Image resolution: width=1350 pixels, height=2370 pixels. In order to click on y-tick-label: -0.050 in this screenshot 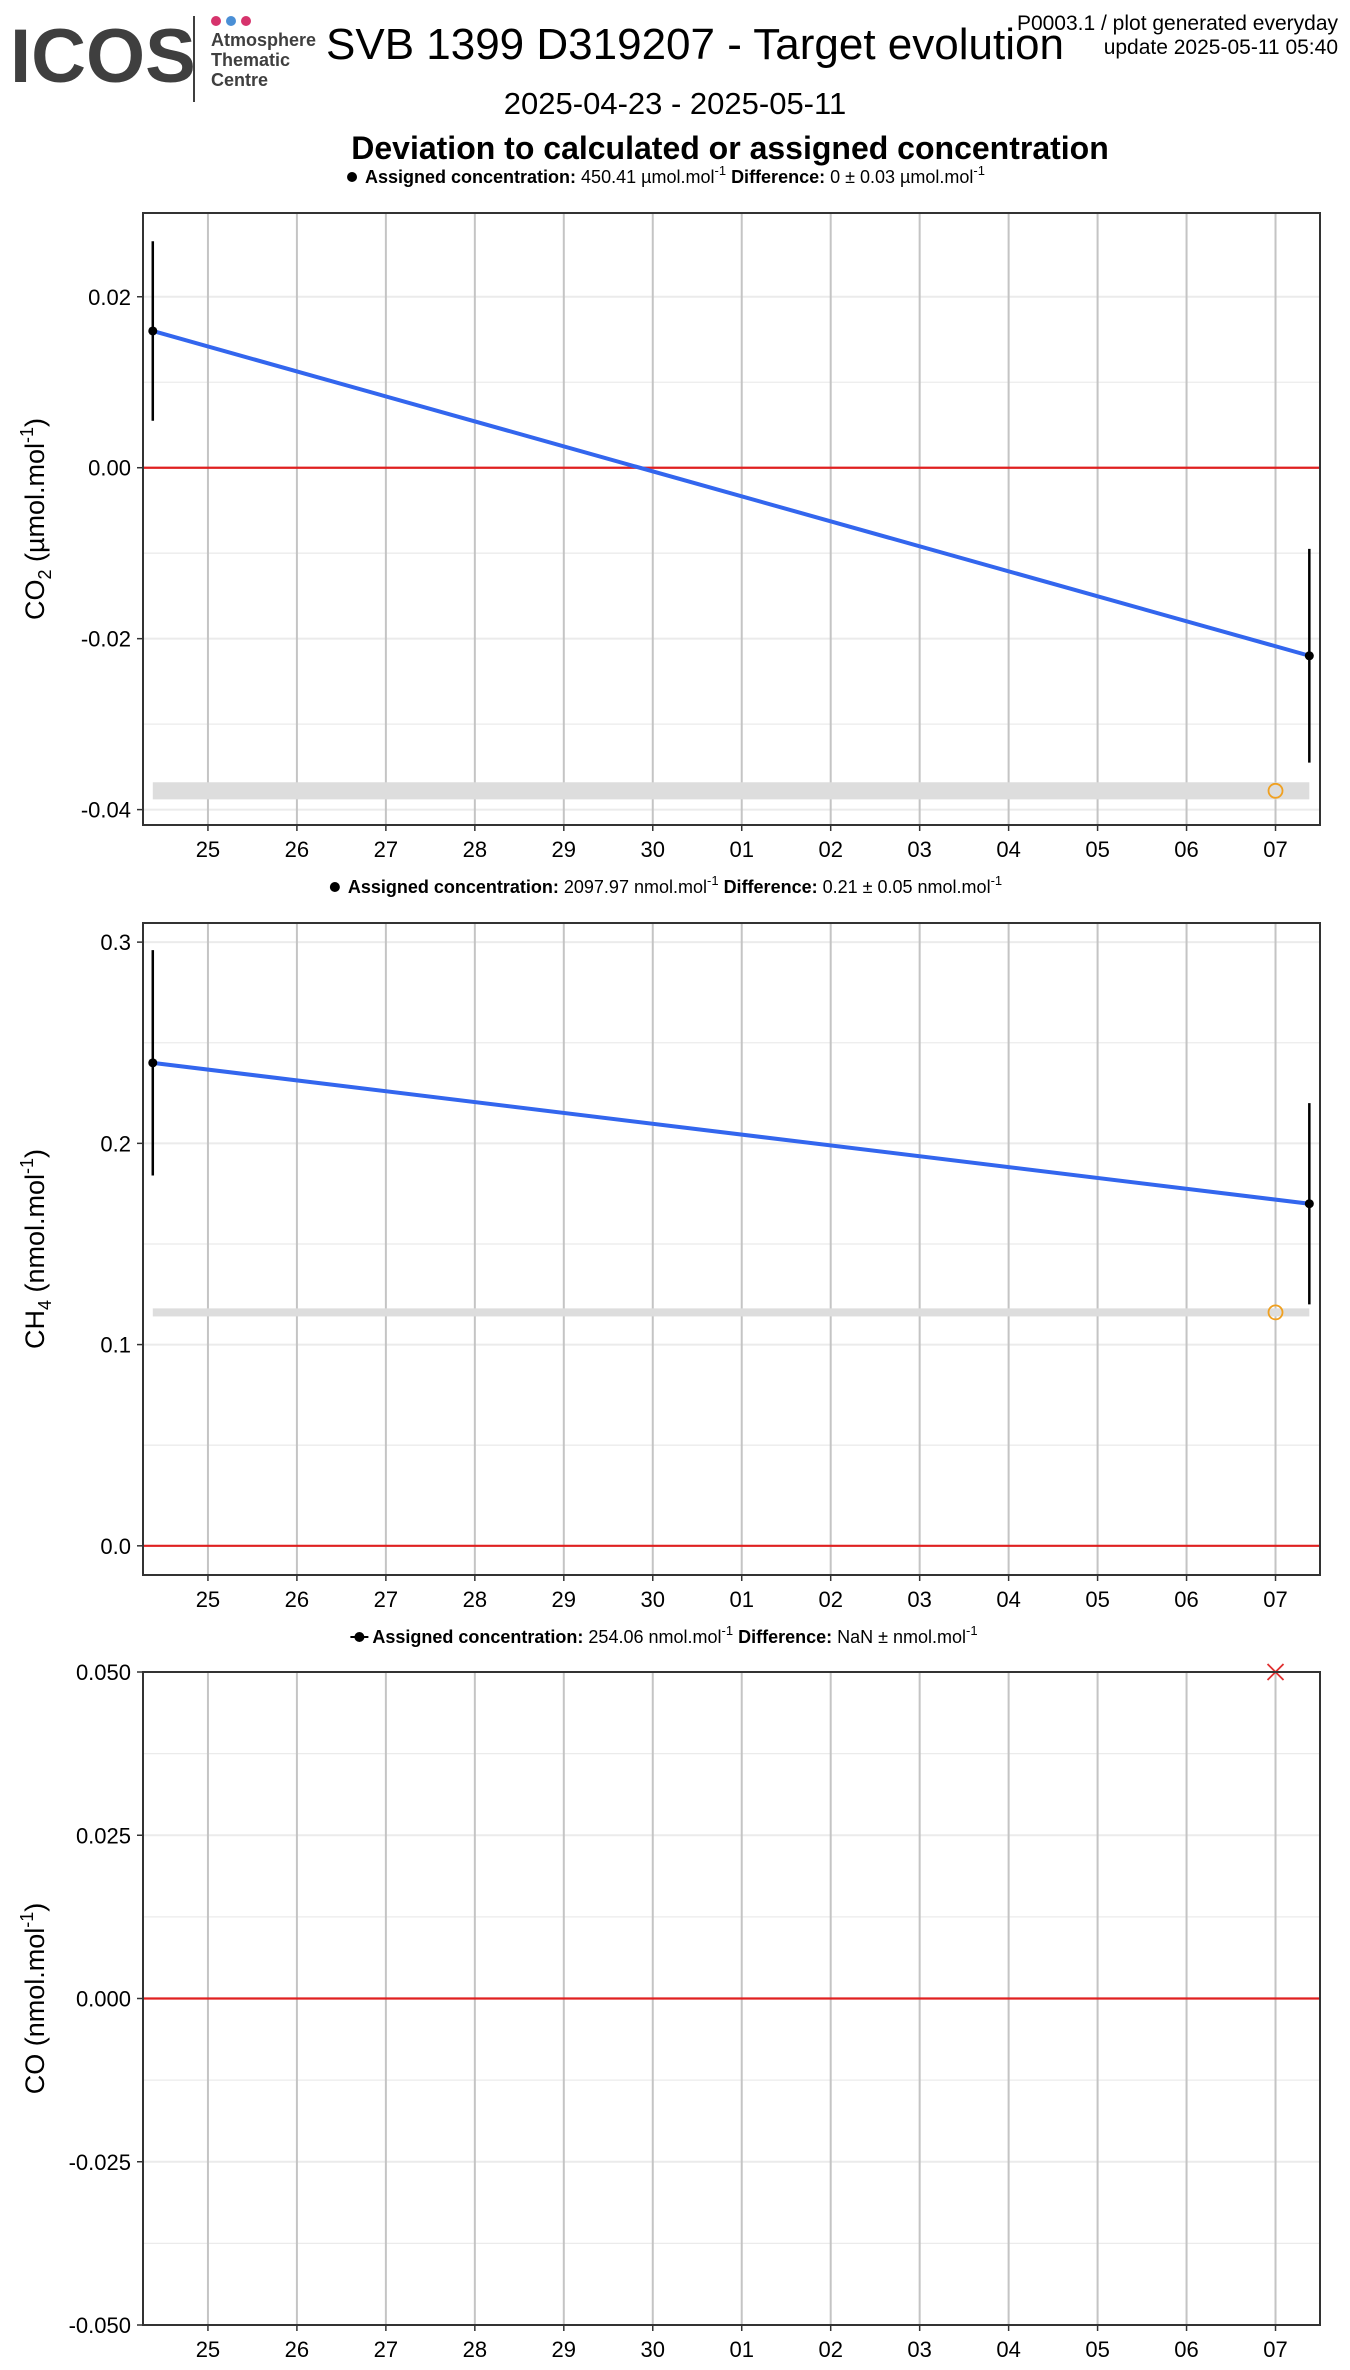, I will do `click(100, 2325)`.